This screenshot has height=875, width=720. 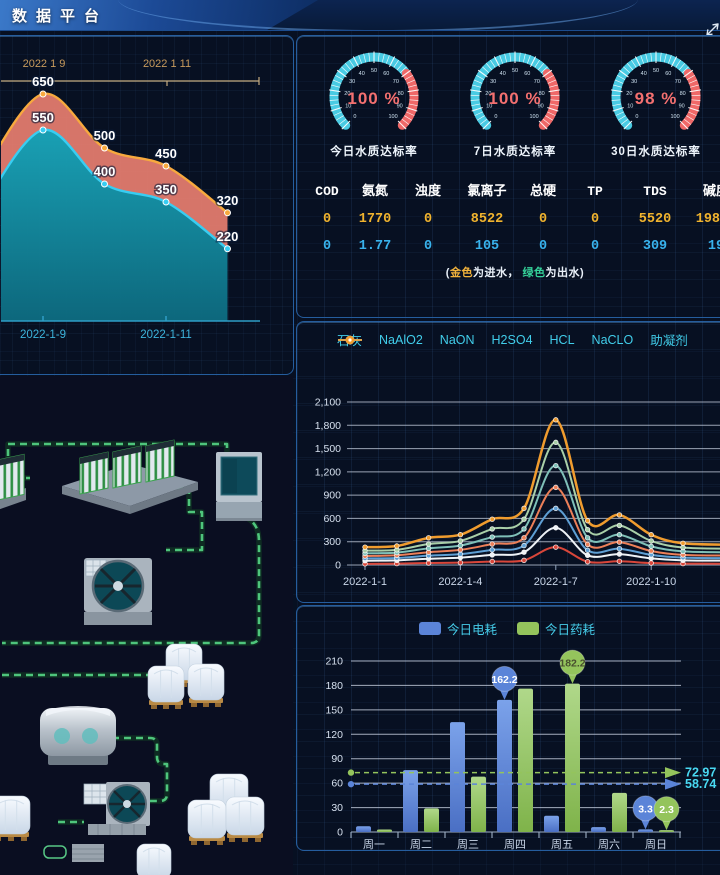 What do you see at coordinates (655, 191) in the screenshot?
I see `column-header: TDS` at bounding box center [655, 191].